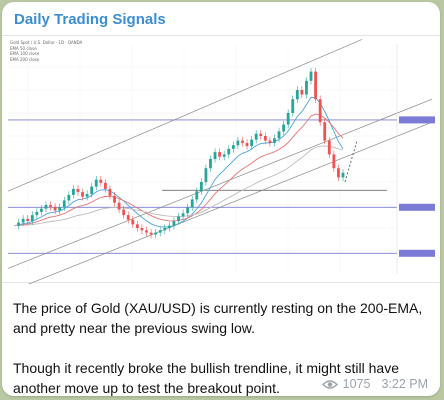 Image resolution: width=444 pixels, height=400 pixels. Describe the element at coordinates (415, 159) in the screenshot. I see `chart-axis` at that location.